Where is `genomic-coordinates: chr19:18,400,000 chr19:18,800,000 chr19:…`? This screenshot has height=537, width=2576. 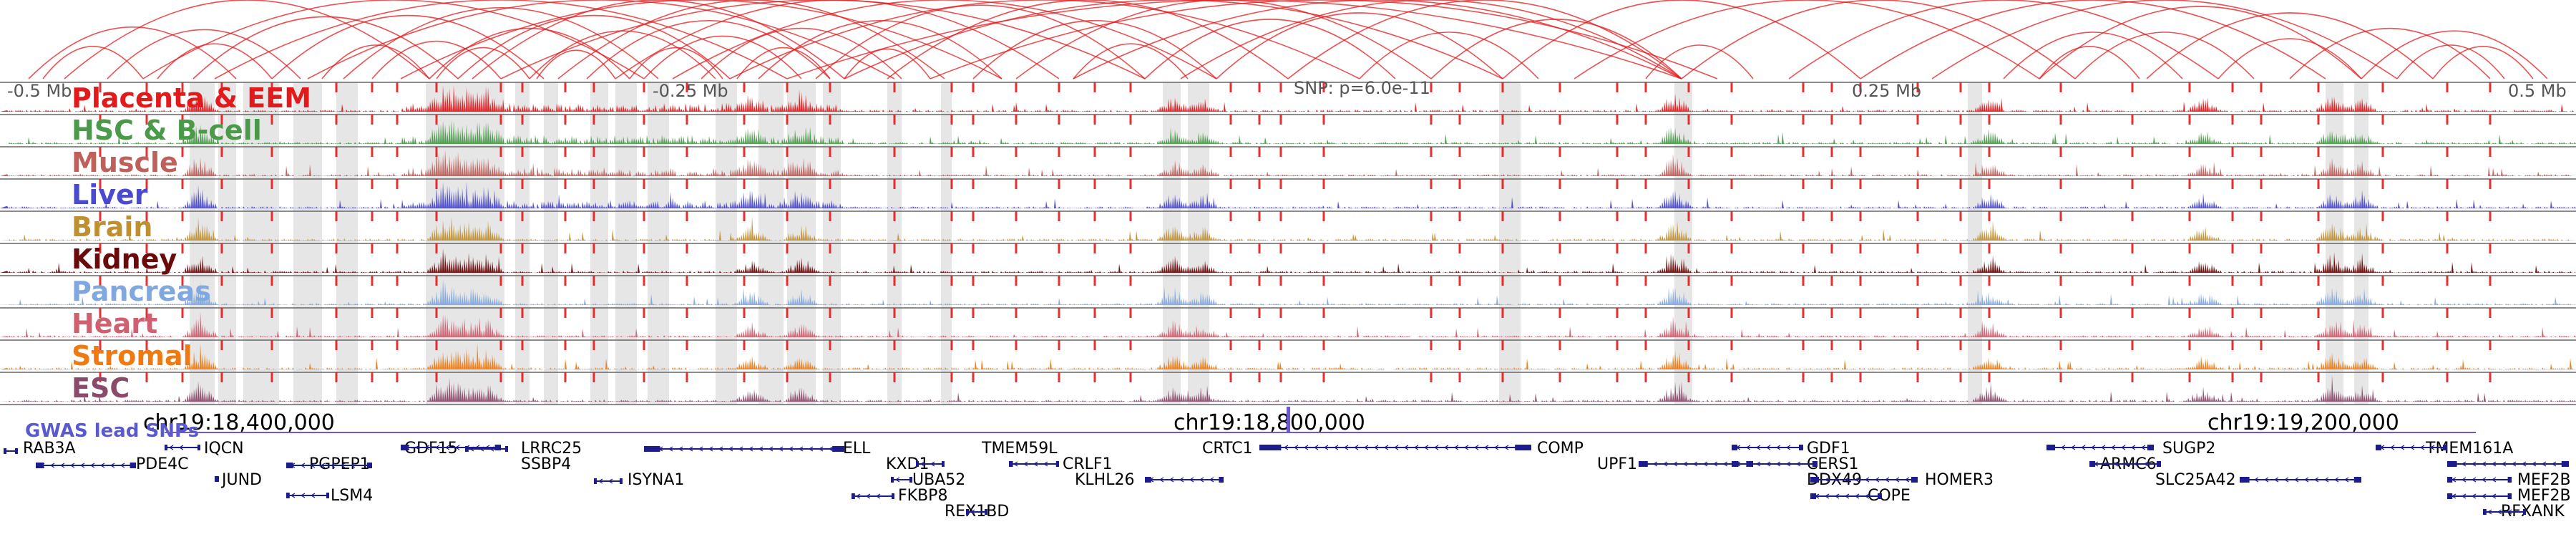
genomic-coordinates: chr19:18,400,000 chr19:18,800,000 chr19:… is located at coordinates (1271, 422).